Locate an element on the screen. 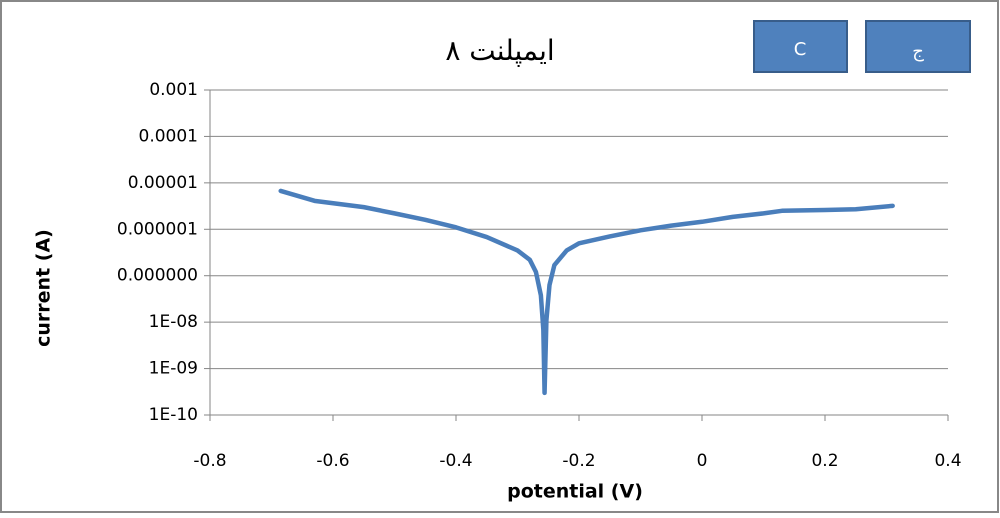  y-tick-label: 0.001 is located at coordinates (173, 90).